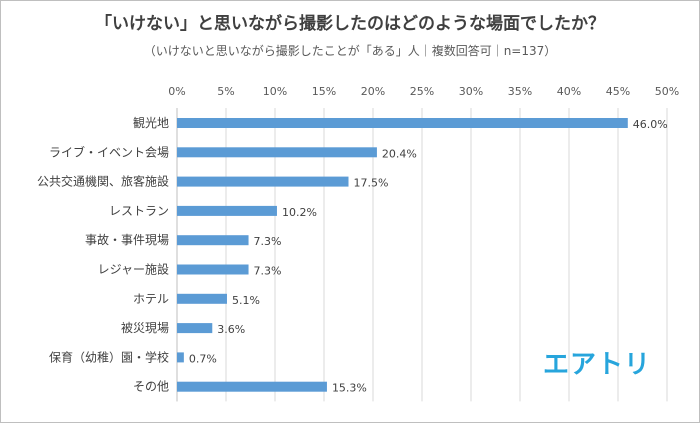 The width and height of the screenshot is (700, 423). Describe the element at coordinates (471, 91) in the screenshot. I see `x-tick-label: 30%` at that location.